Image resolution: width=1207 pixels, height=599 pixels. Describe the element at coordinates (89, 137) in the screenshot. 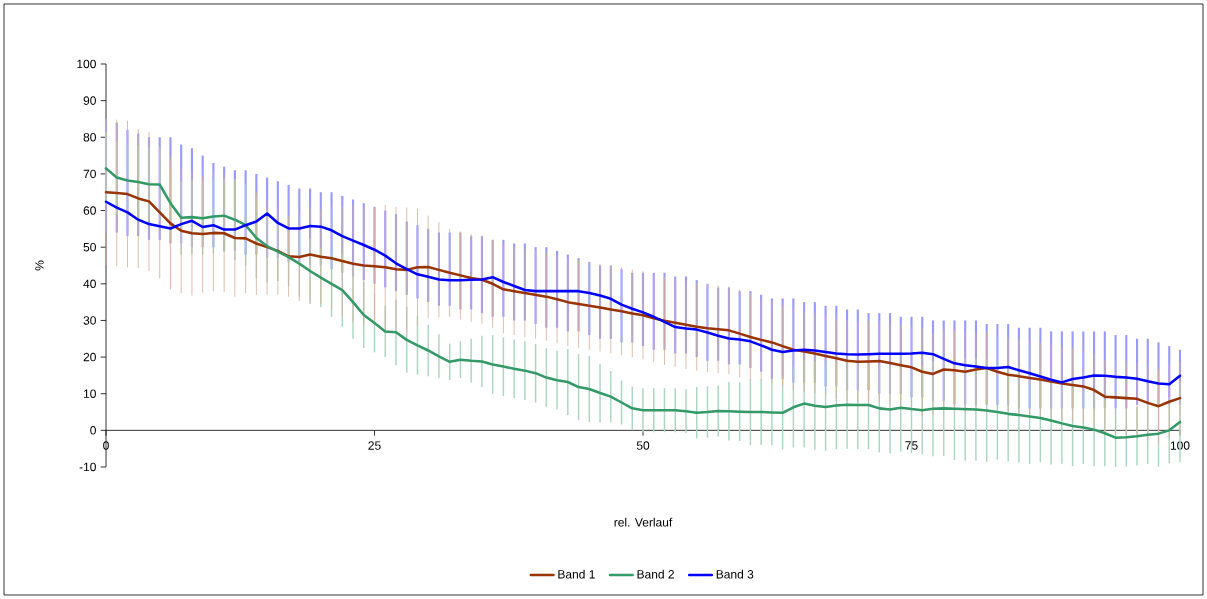

I see `y-tick-label: 80` at that location.